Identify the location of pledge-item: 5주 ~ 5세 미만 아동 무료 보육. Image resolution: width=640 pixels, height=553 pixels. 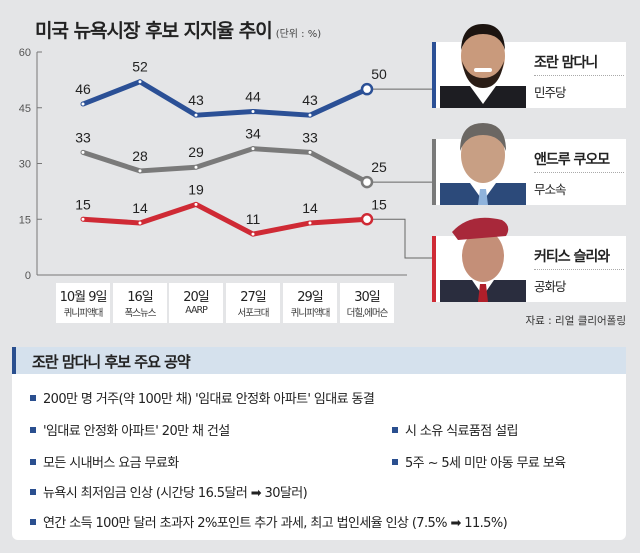
(479, 461).